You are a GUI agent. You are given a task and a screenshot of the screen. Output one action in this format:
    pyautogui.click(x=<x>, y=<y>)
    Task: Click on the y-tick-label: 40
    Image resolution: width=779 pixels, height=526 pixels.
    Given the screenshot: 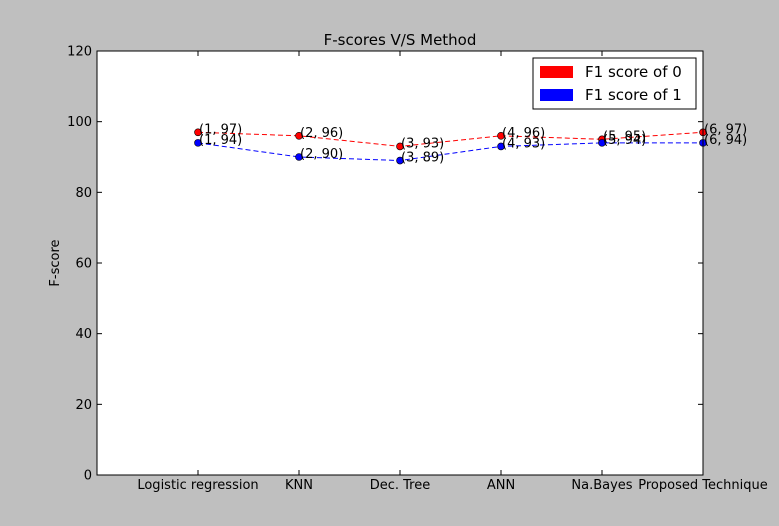 What is the action you would take?
    pyautogui.click(x=83, y=334)
    